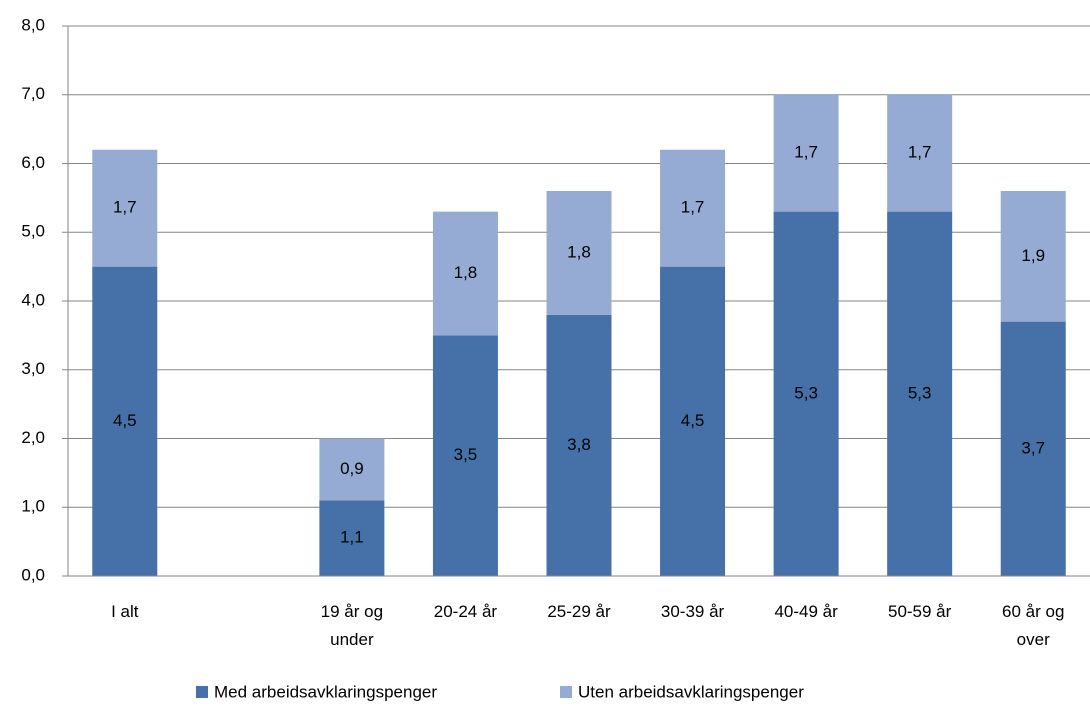  What do you see at coordinates (33, 437) in the screenshot?
I see `y-tick-label: 2,0` at bounding box center [33, 437].